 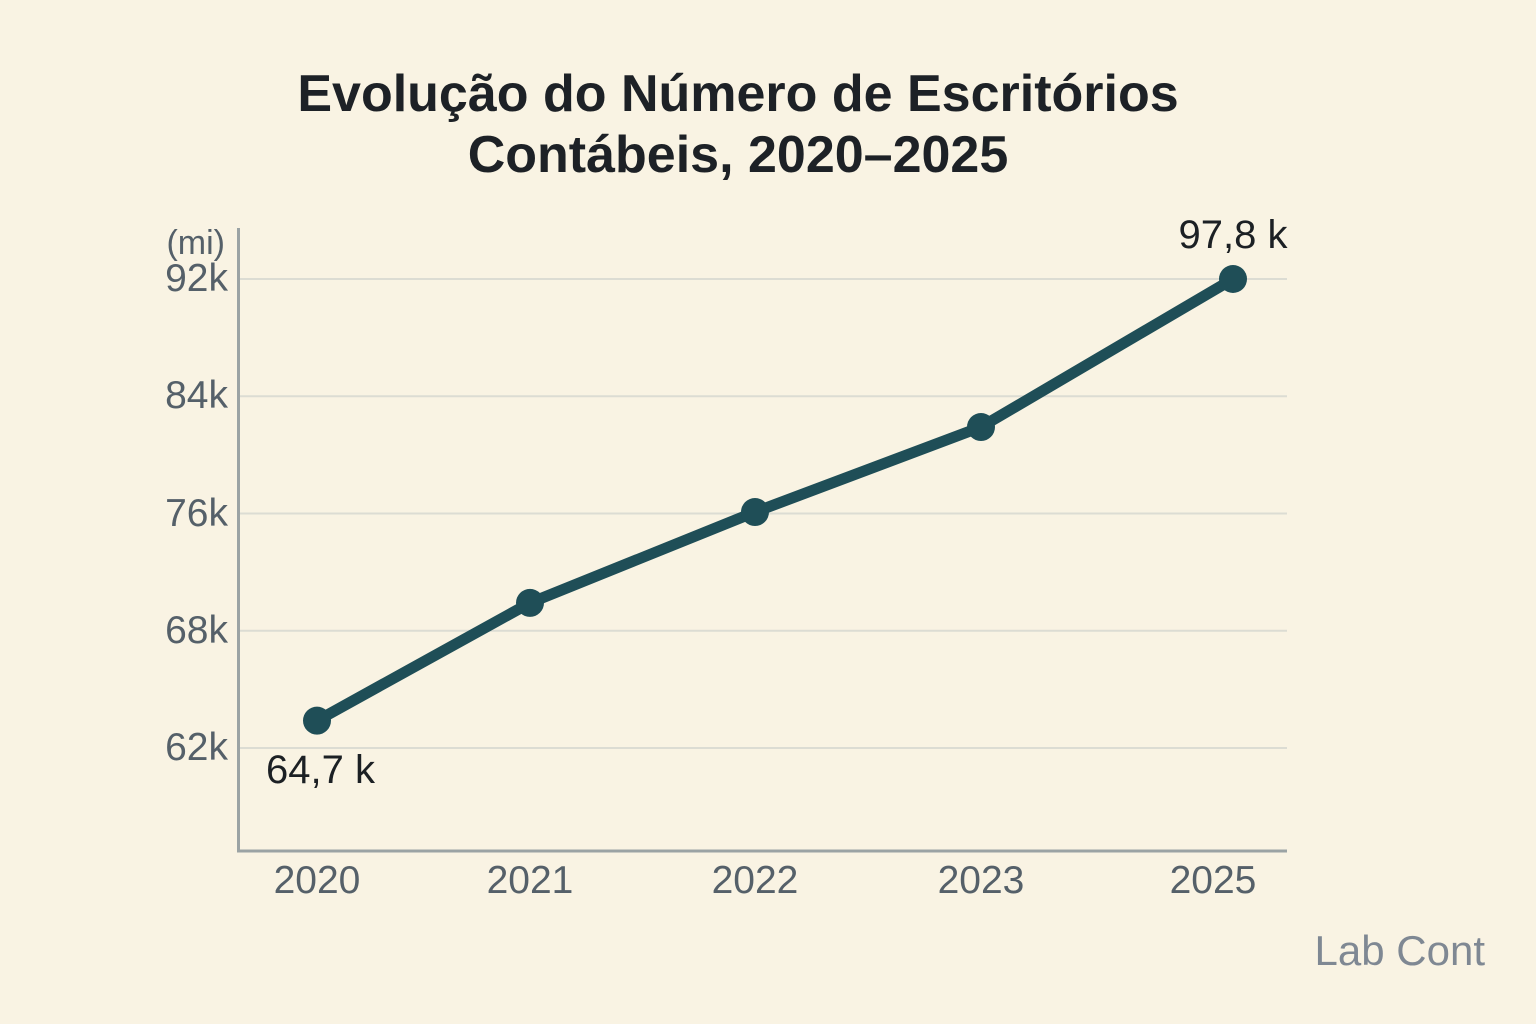 What do you see at coordinates (320, 770) in the screenshot?
I see `data-label-first-point: 64,7 k` at bounding box center [320, 770].